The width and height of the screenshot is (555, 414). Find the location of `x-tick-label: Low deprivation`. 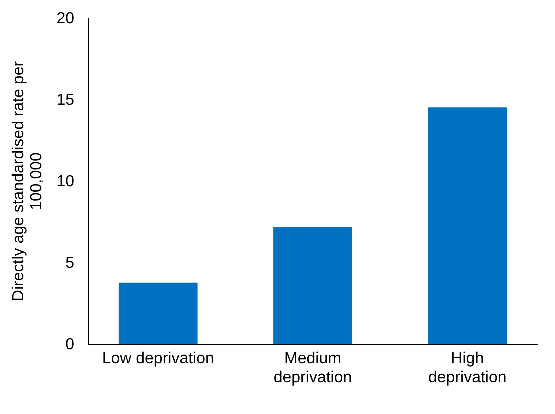

x-tick-label: Low deprivation is located at coordinates (158, 359).